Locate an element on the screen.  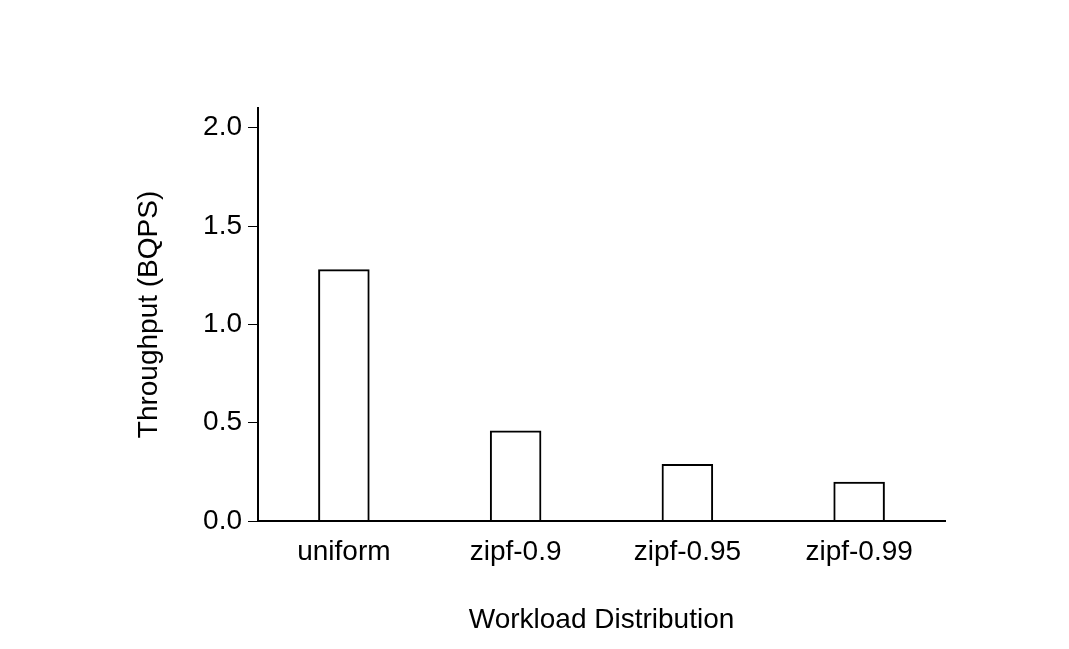
x-tick-label: zipf-0.99 is located at coordinates (859, 550).